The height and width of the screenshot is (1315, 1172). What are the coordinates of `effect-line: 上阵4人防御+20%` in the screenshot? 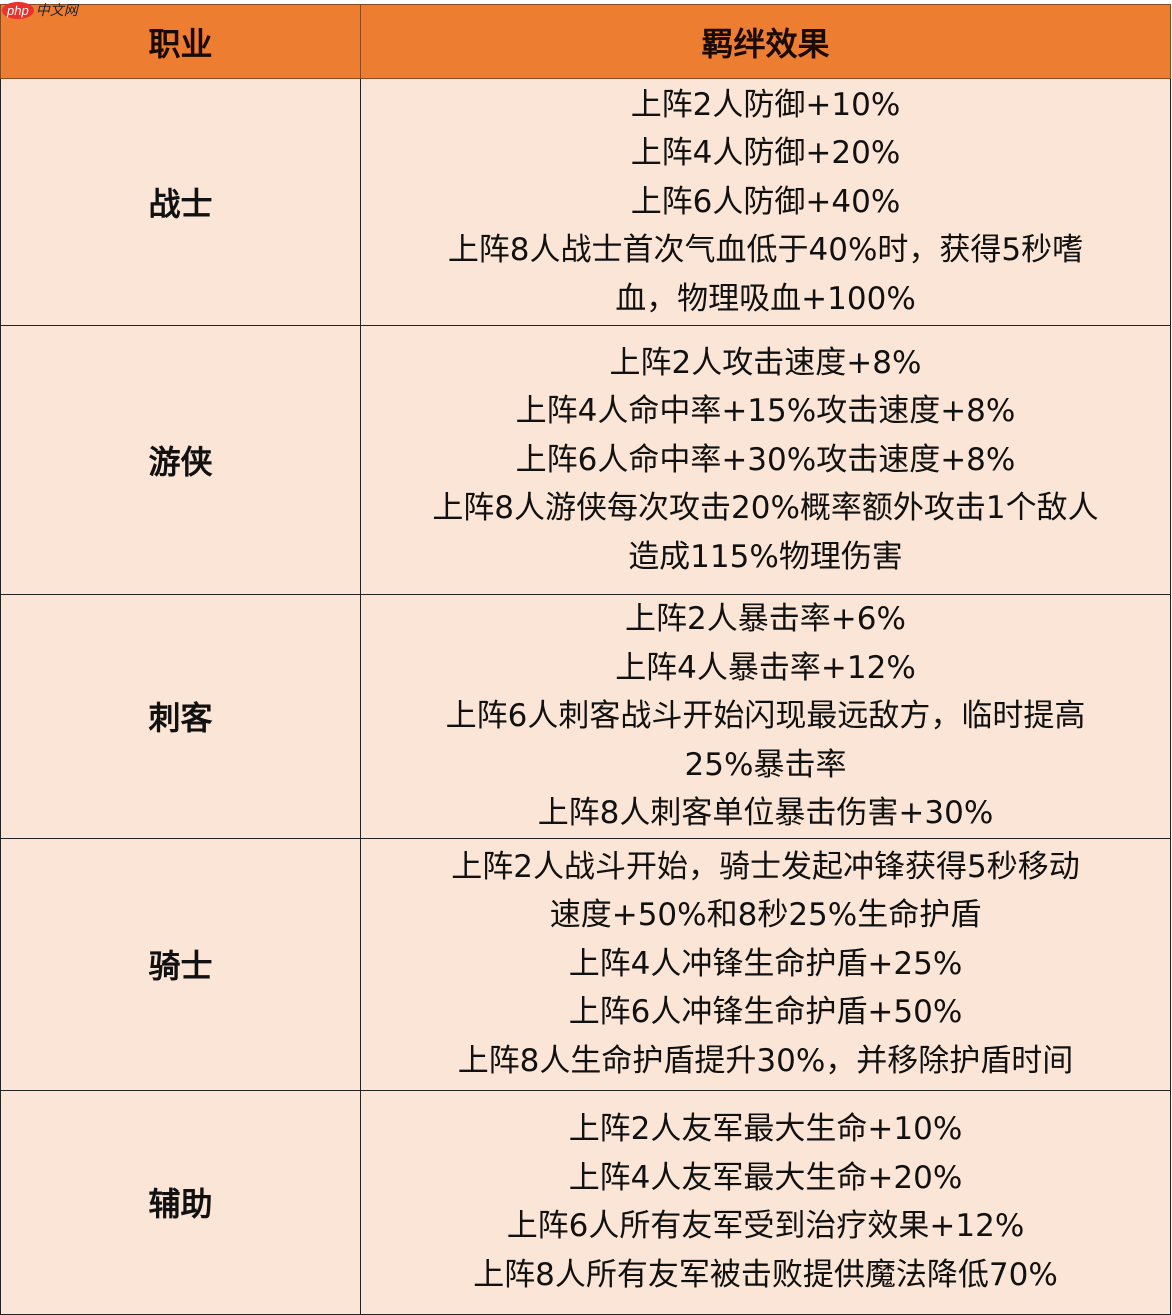 It's located at (765, 153).